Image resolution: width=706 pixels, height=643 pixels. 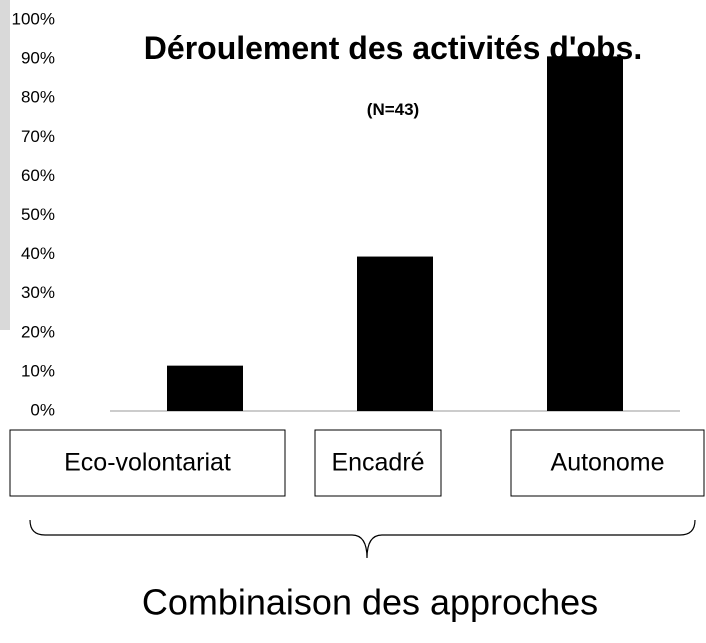 What do you see at coordinates (33, 18) in the screenshot?
I see `y-tick-label: 100%` at bounding box center [33, 18].